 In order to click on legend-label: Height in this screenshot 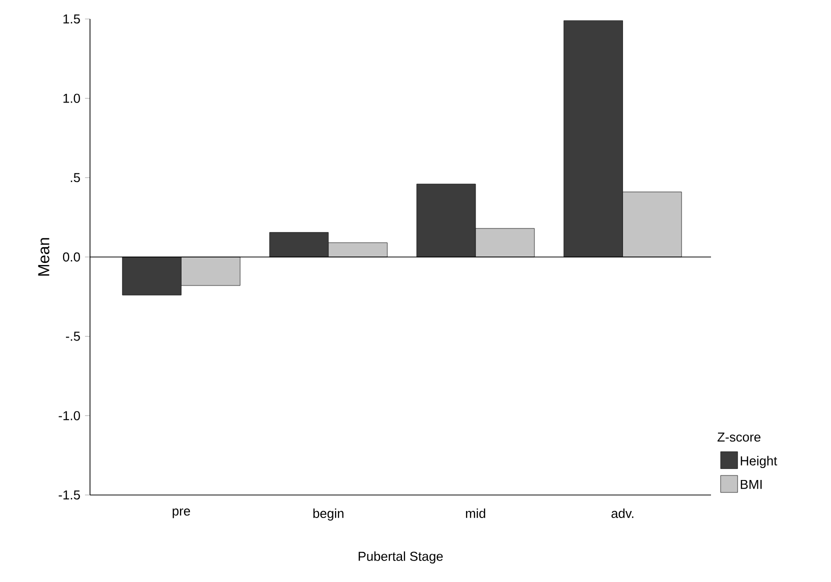, I will do `click(759, 462)`.